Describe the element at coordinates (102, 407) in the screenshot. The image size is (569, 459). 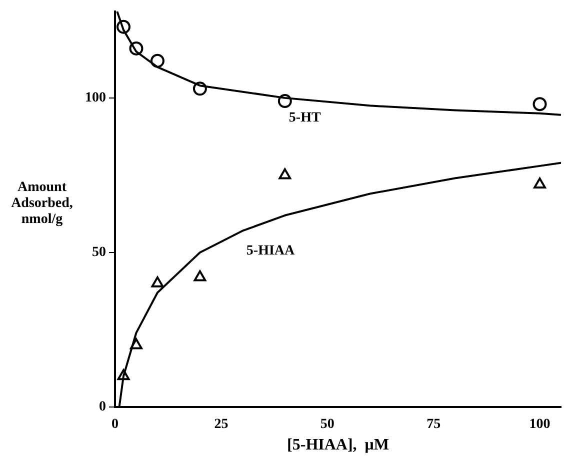
I see `y-tick-label: 0` at that location.